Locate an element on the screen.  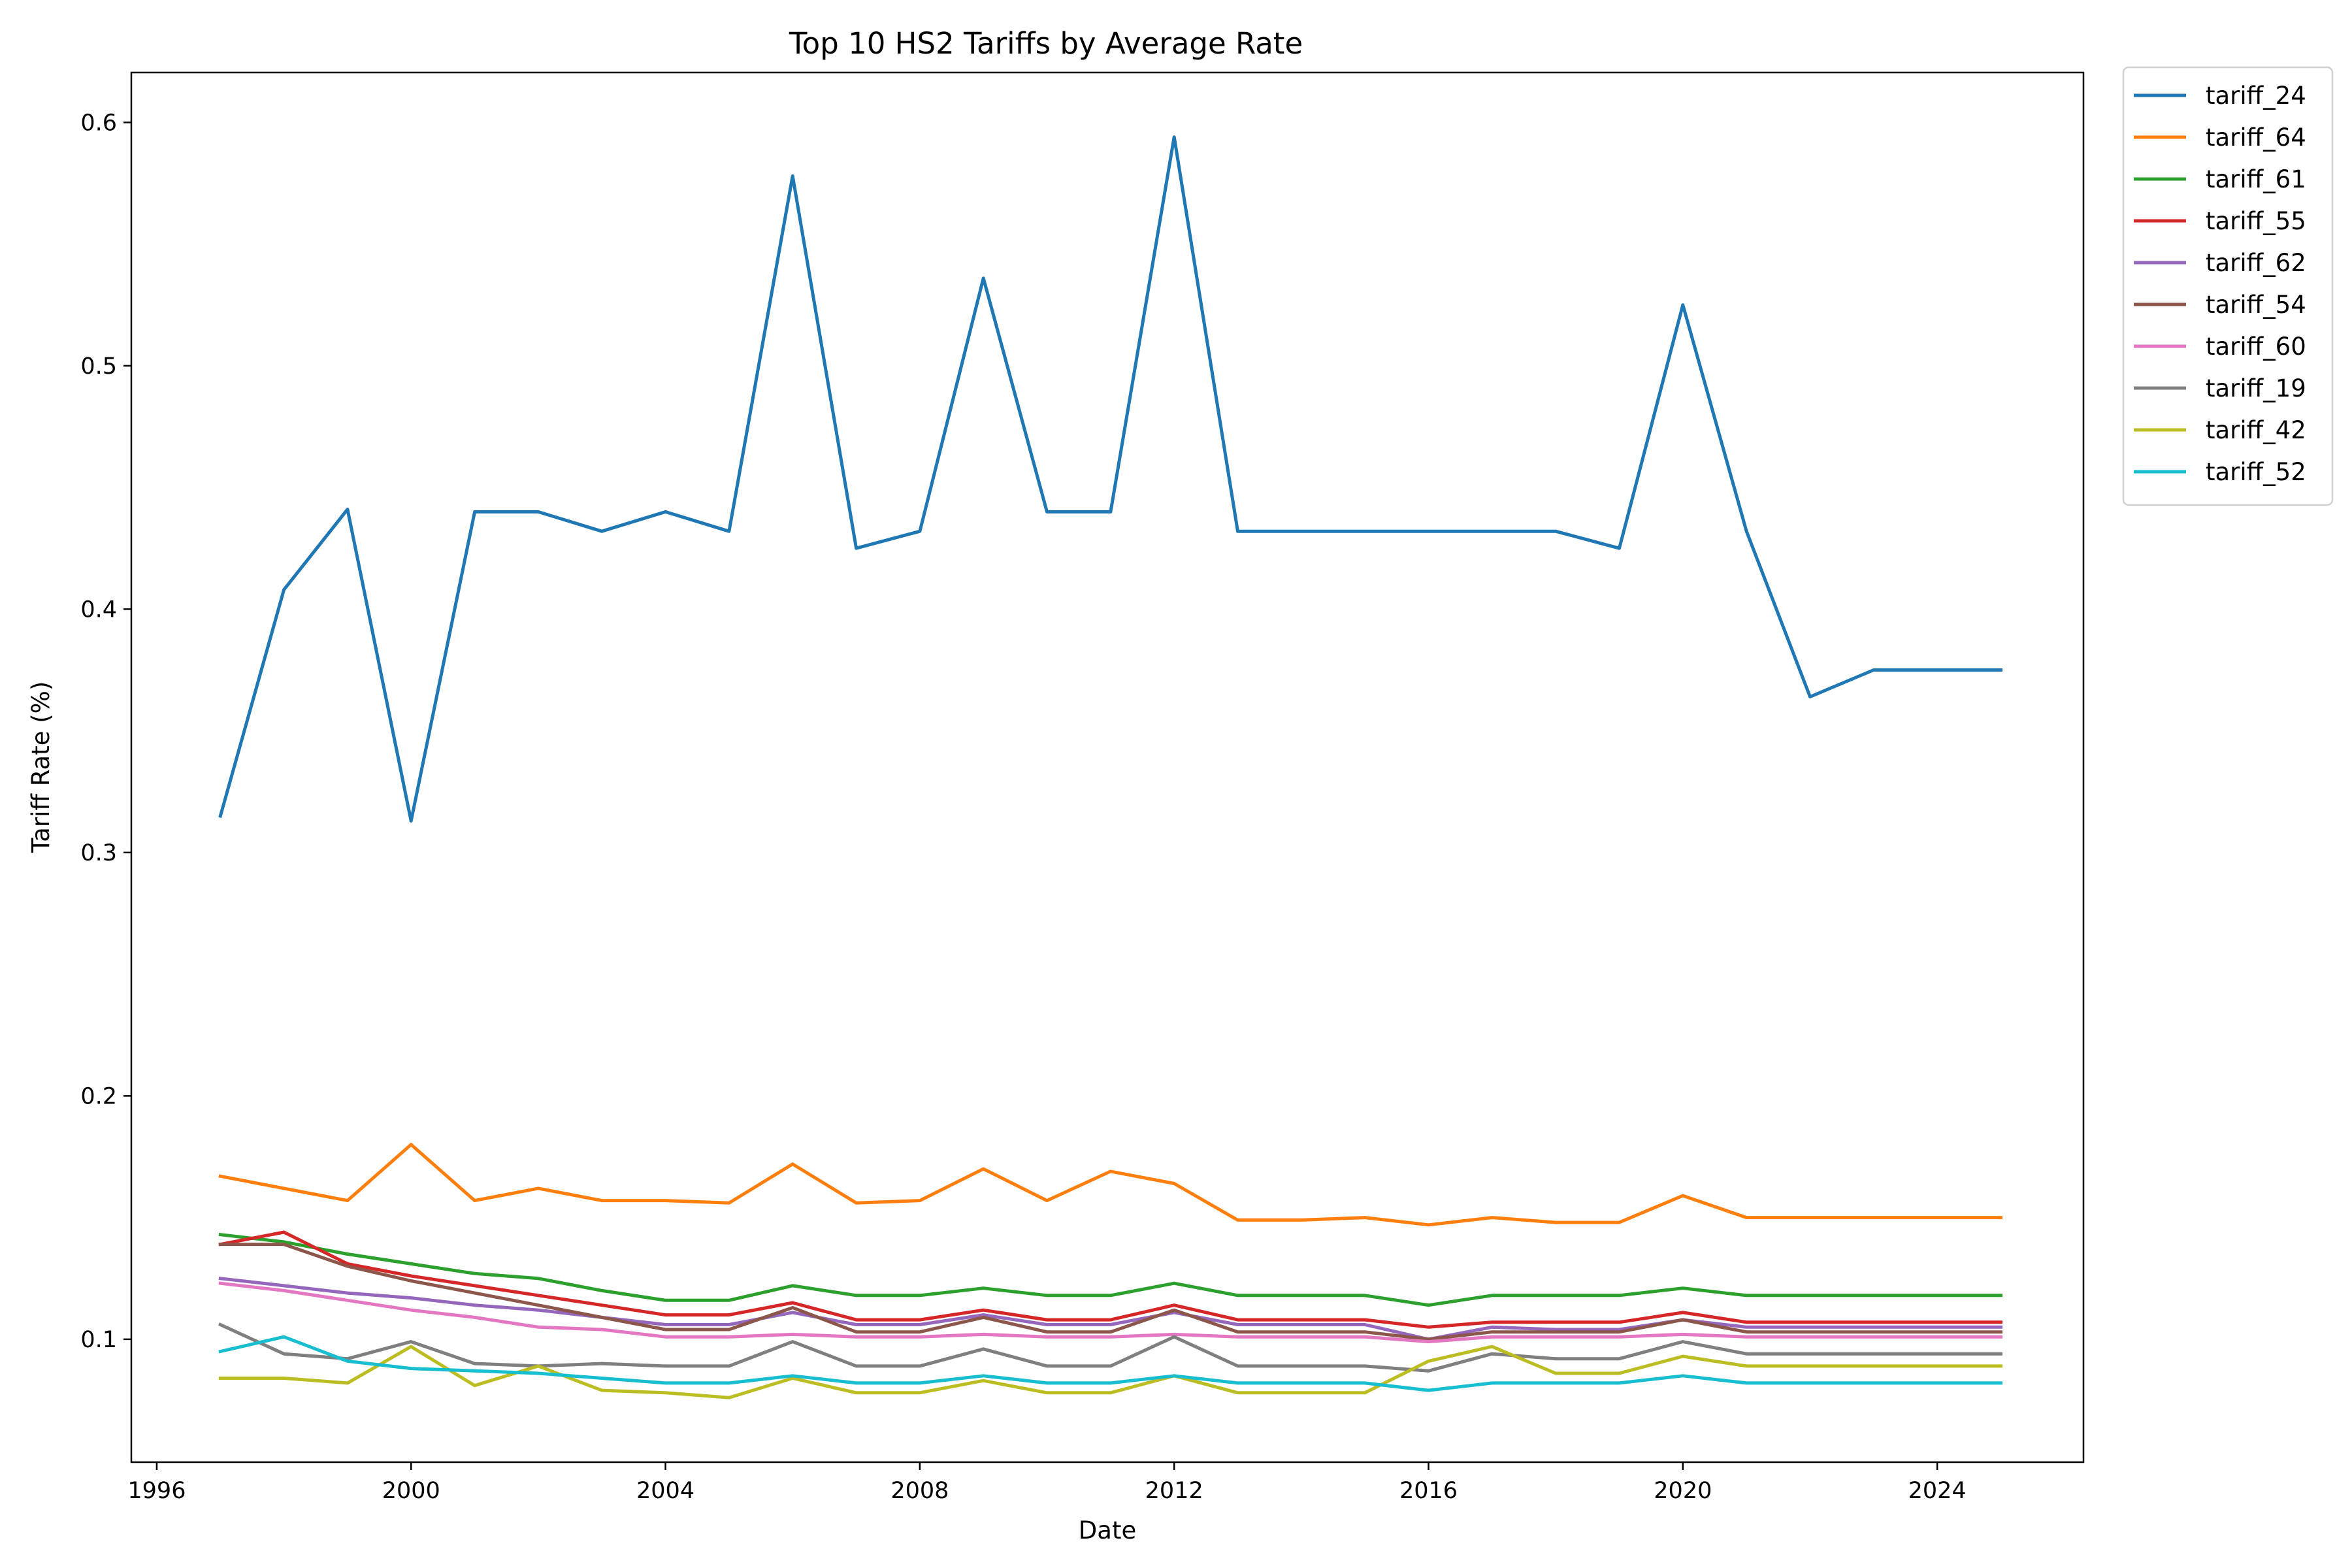
x-tick-label: 2024 is located at coordinates (1937, 1491).